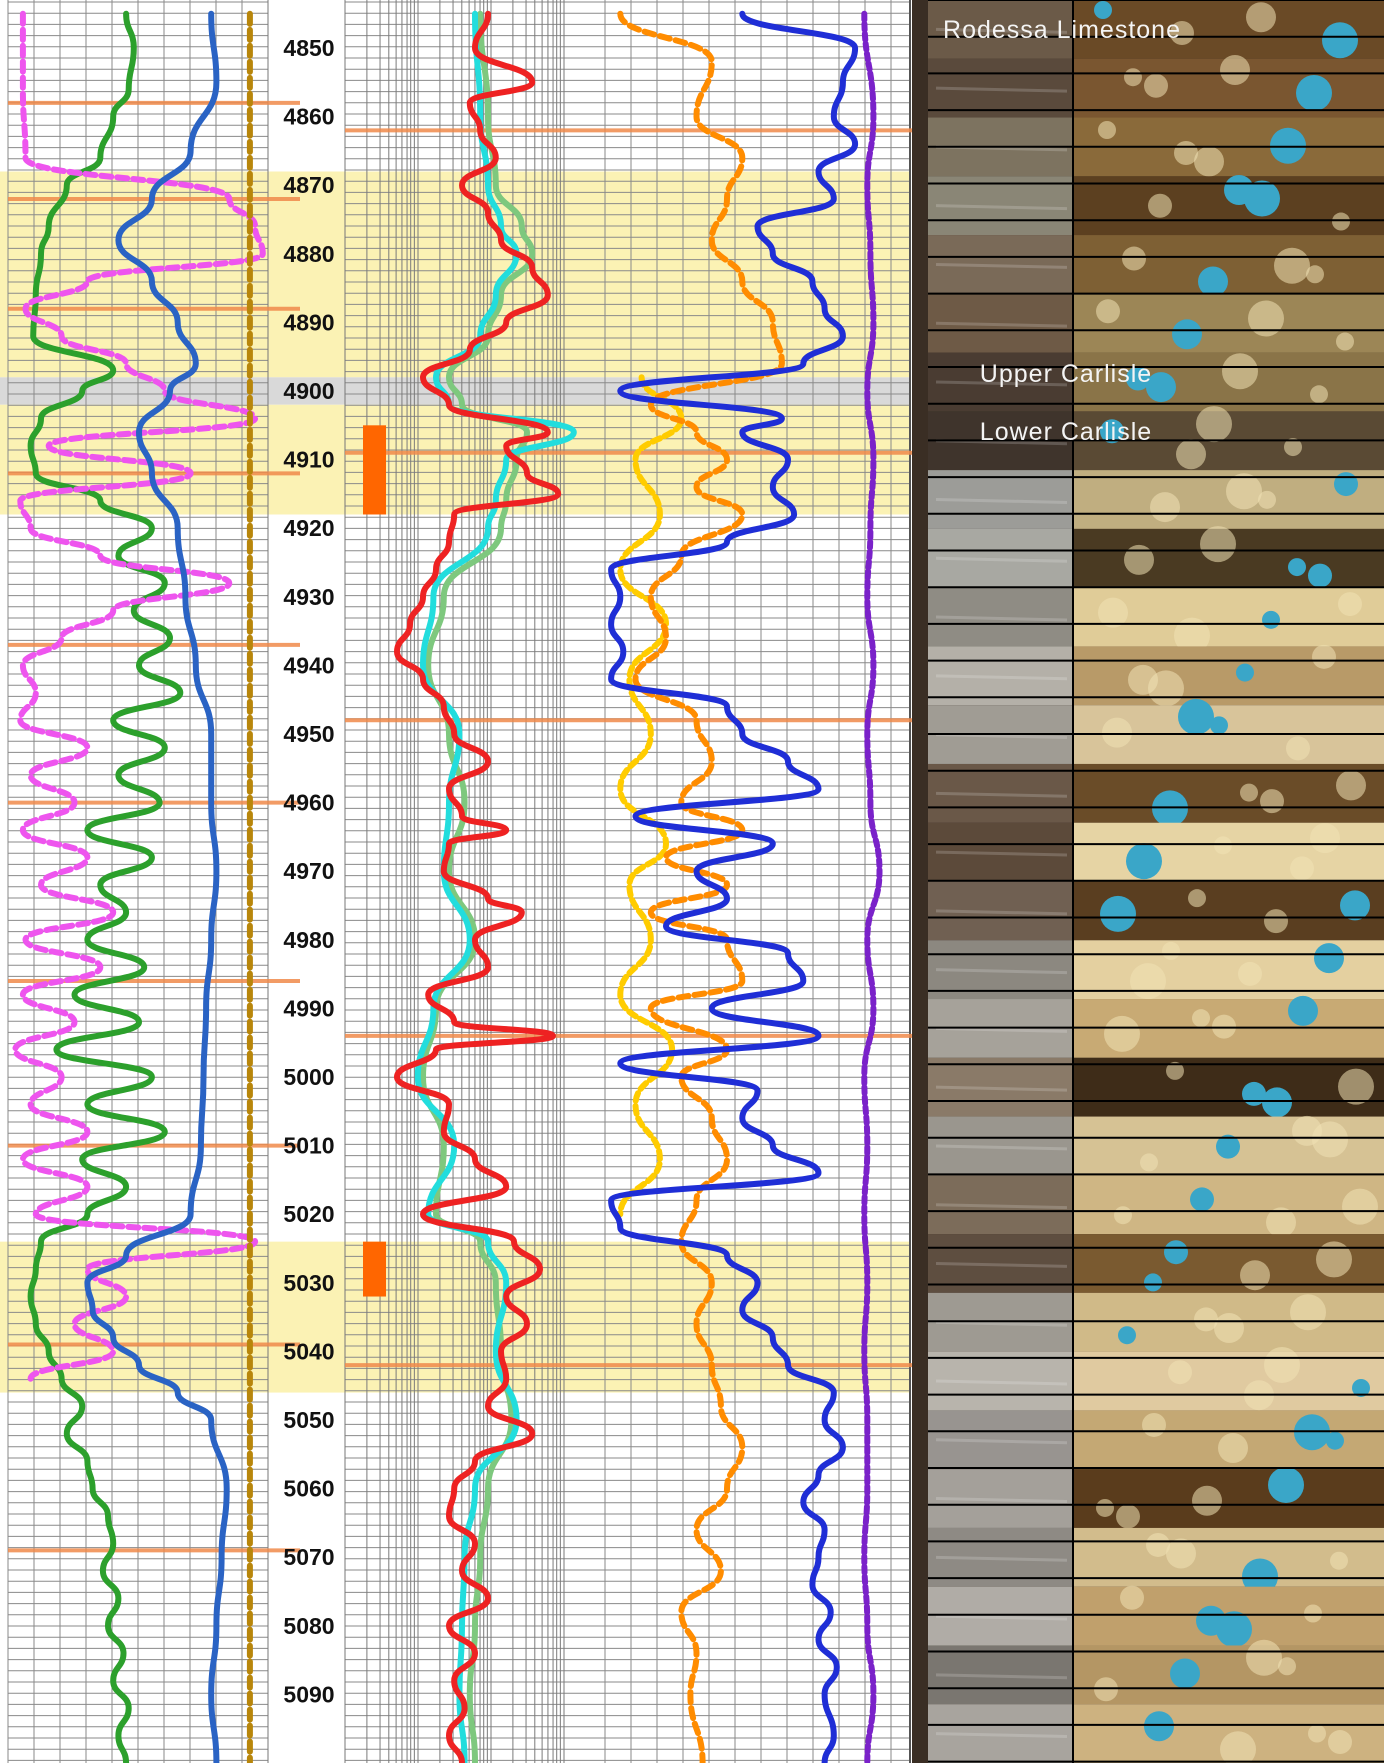 The height and width of the screenshot is (1763, 1384). I want to click on depth-label: 4870, so click(308, 185).